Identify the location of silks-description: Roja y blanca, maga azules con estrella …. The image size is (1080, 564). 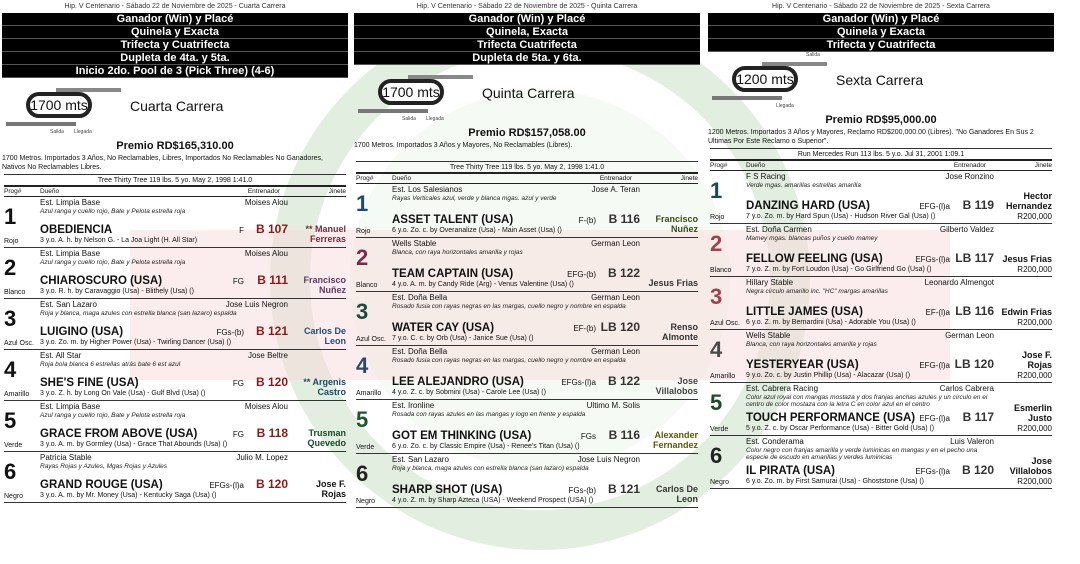
(138, 313).